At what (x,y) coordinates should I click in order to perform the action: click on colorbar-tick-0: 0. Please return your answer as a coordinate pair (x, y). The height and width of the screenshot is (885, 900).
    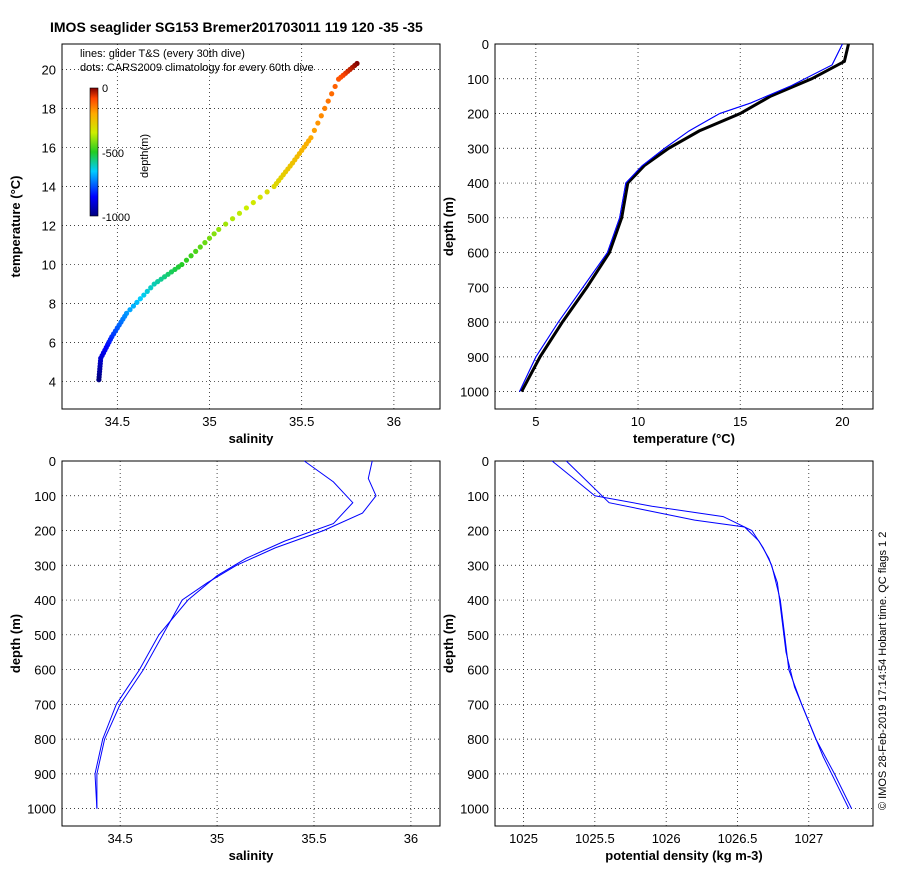
    Looking at the image, I should click on (105, 89).